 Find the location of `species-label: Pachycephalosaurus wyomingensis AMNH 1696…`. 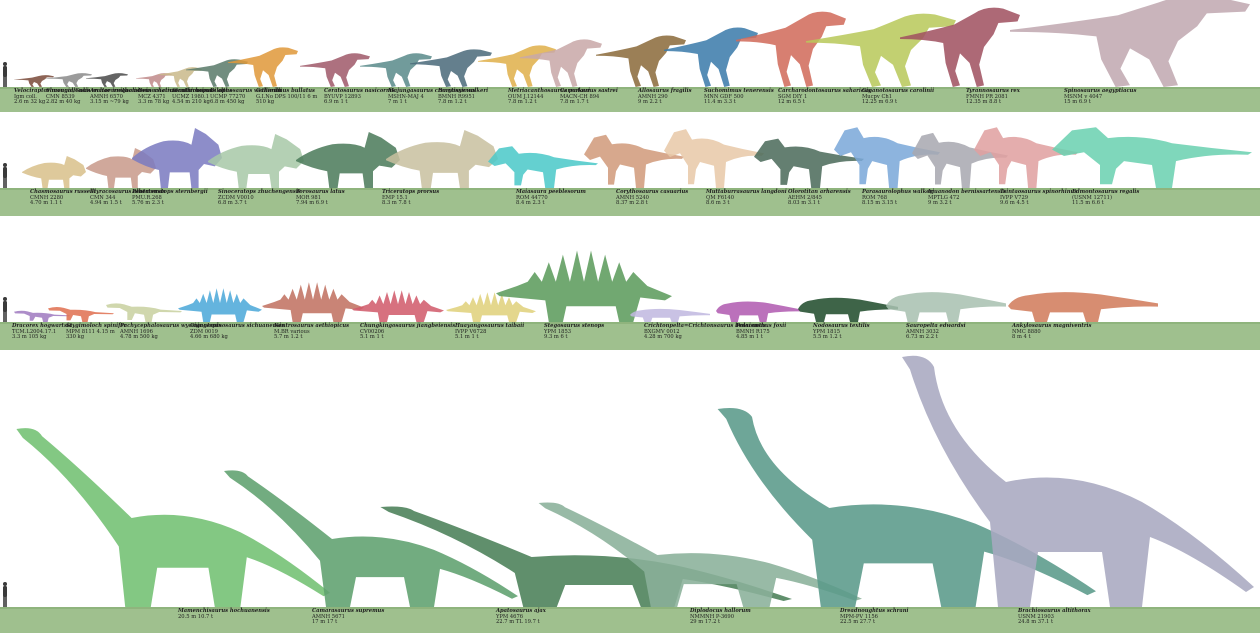

species-label: Pachycephalosaurus wyomingensis AMNH 1696… is located at coordinates (171, 332).